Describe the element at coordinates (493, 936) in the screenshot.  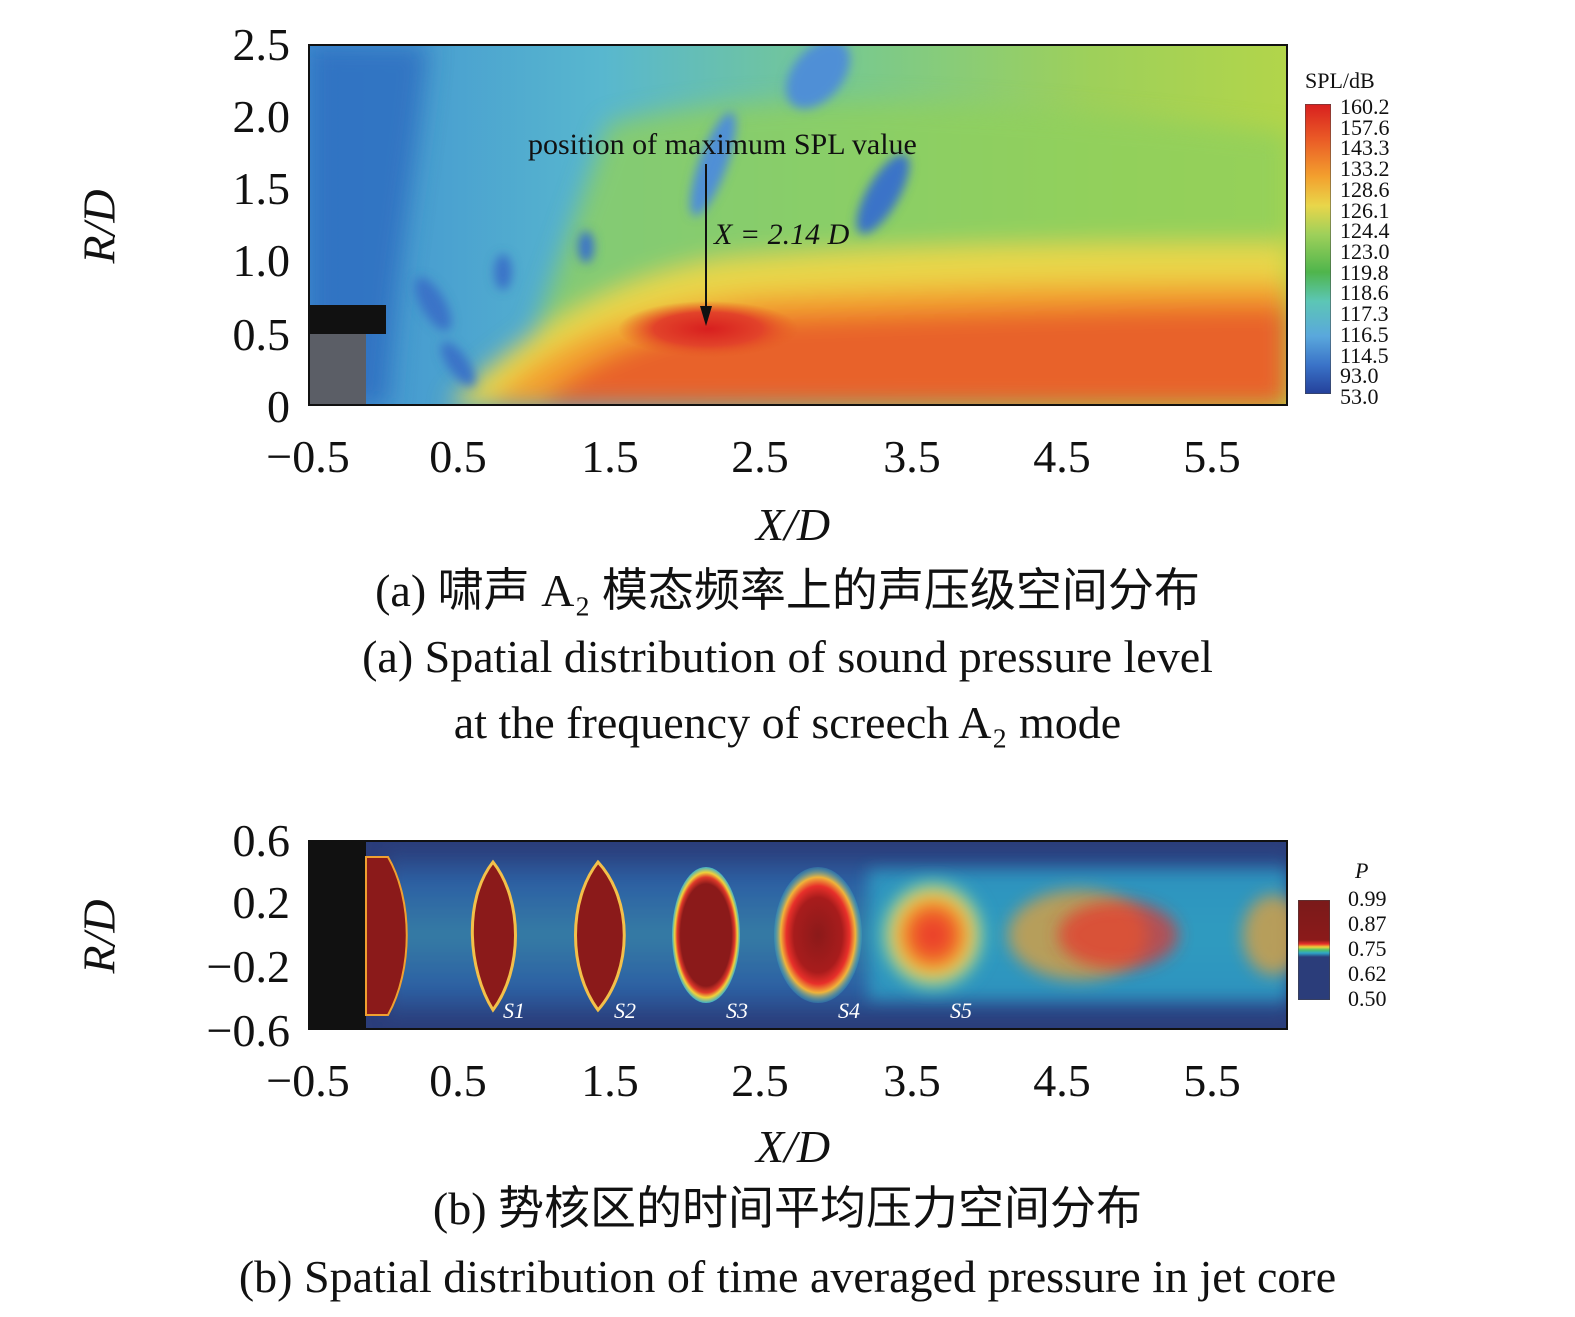
I see `shock-cell-s1` at that location.